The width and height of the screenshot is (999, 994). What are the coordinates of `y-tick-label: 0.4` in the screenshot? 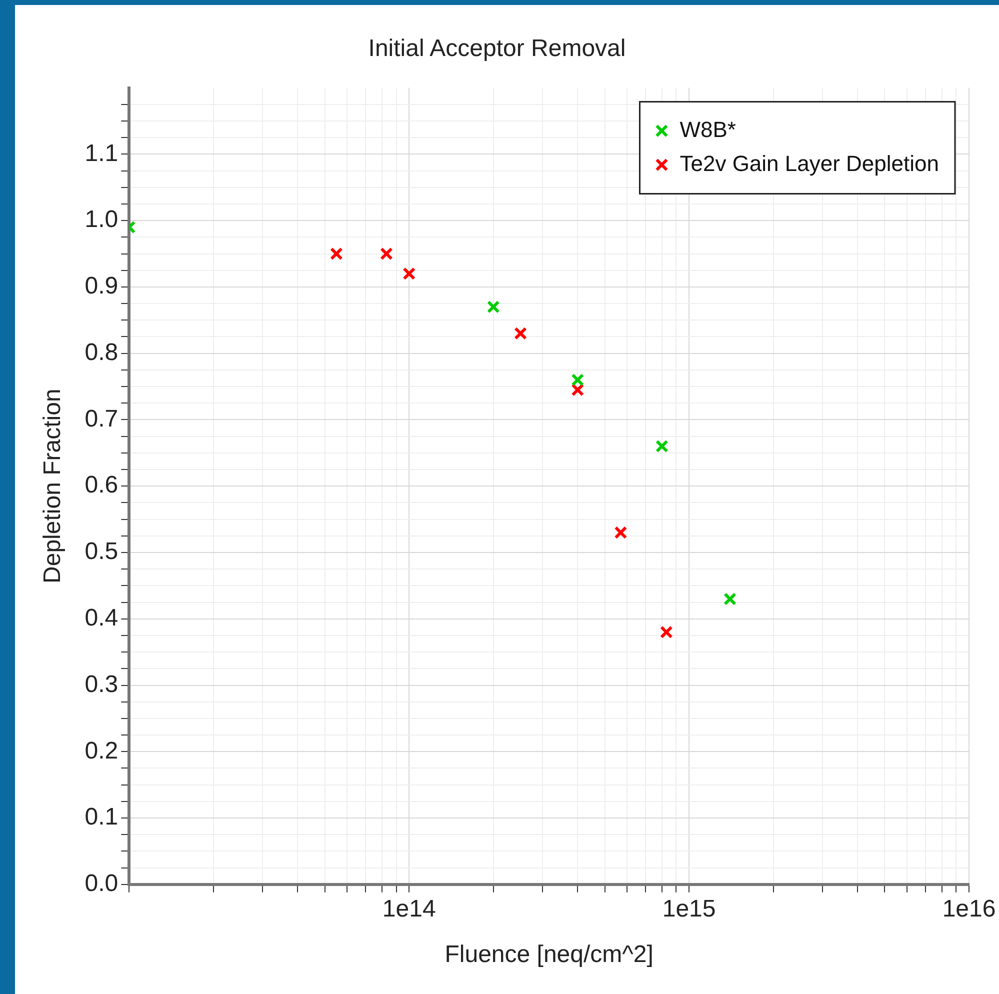 It's located at (101, 618).